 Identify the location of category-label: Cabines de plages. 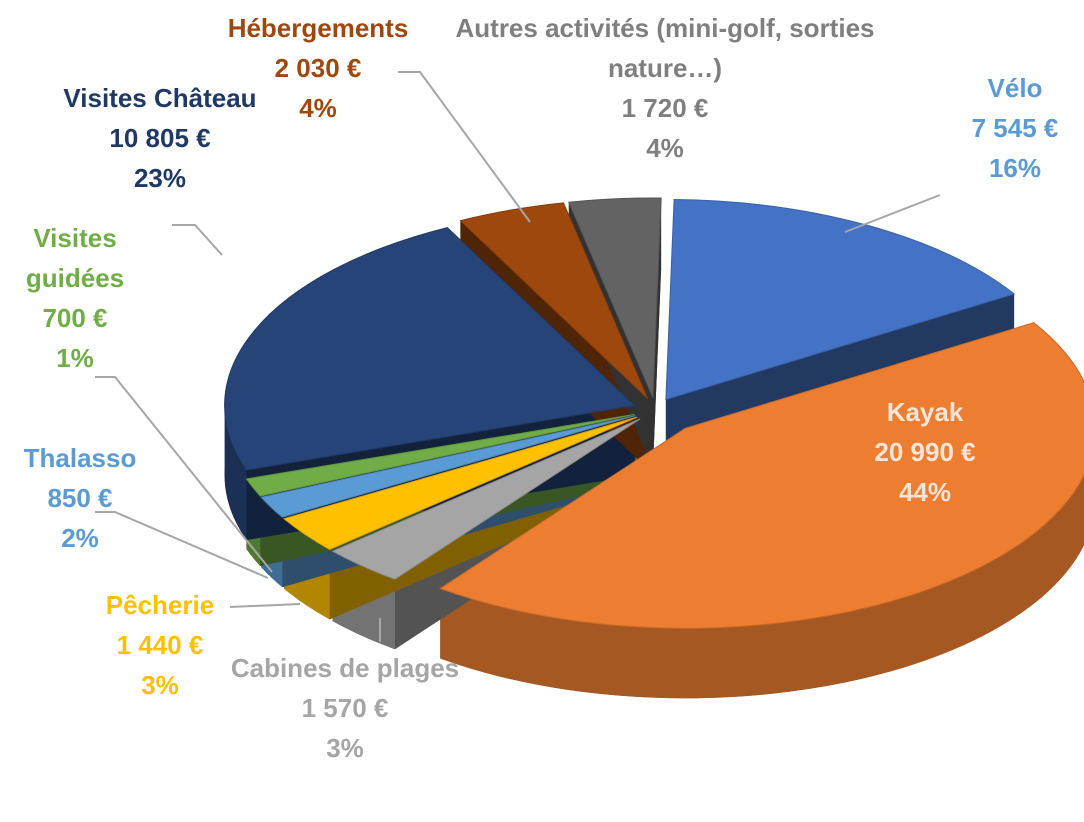
(345, 668).